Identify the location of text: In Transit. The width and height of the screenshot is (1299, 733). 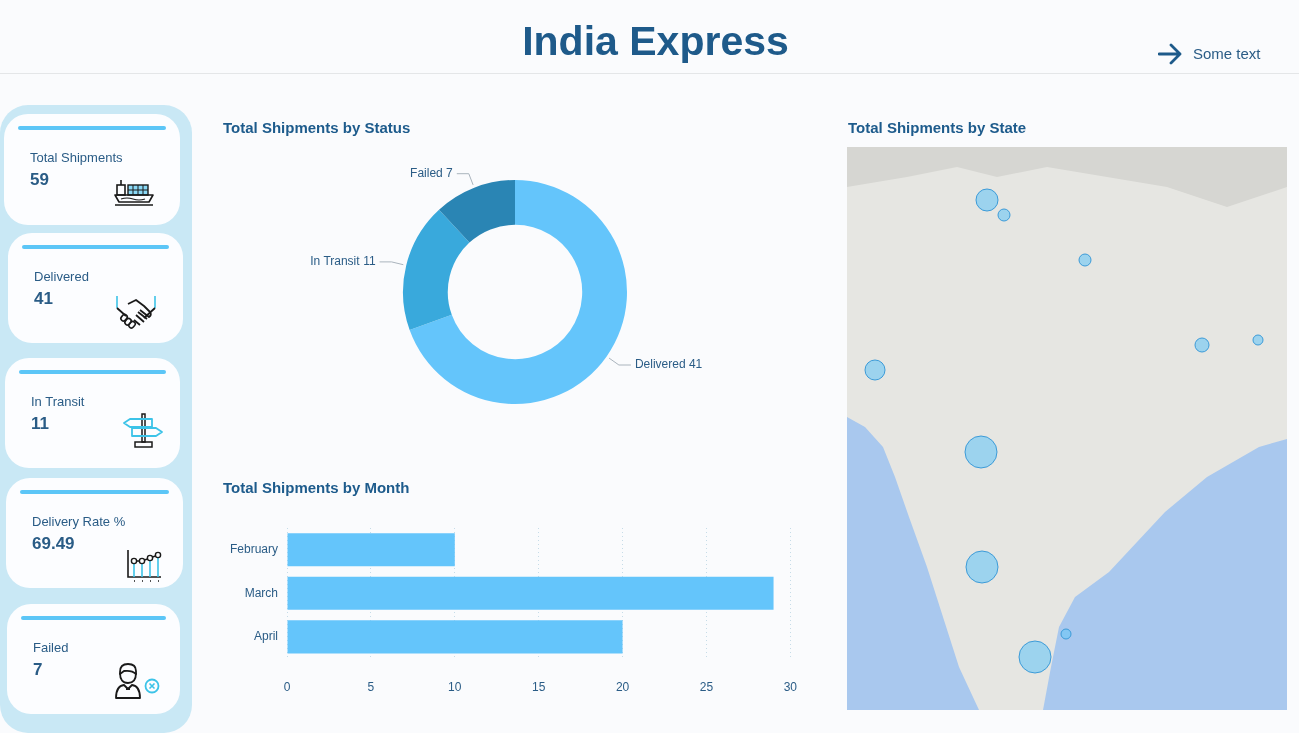
(58, 402).